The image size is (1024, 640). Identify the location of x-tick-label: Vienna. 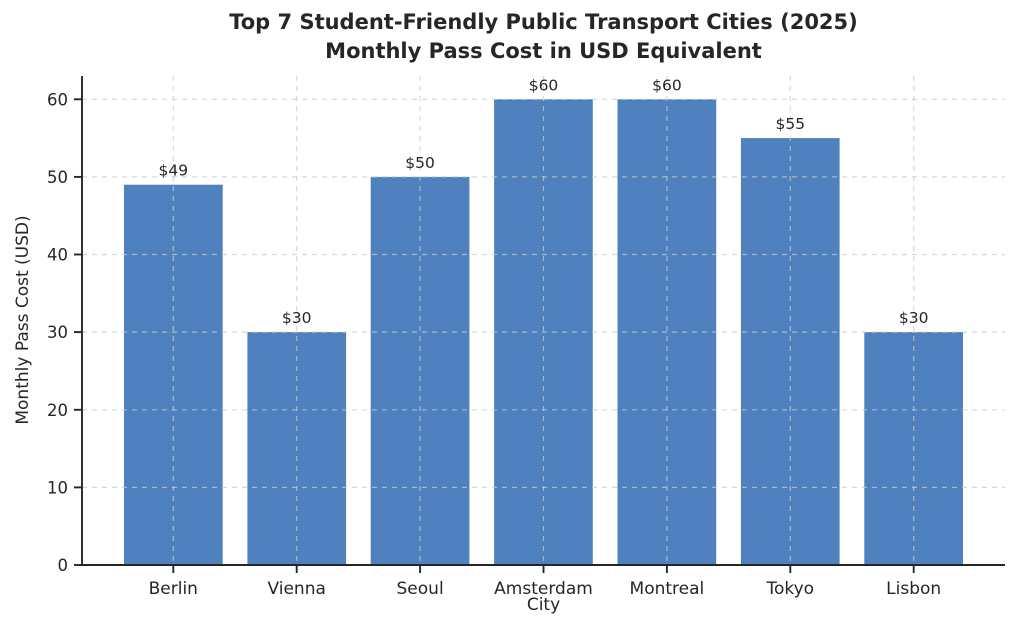
(296, 589).